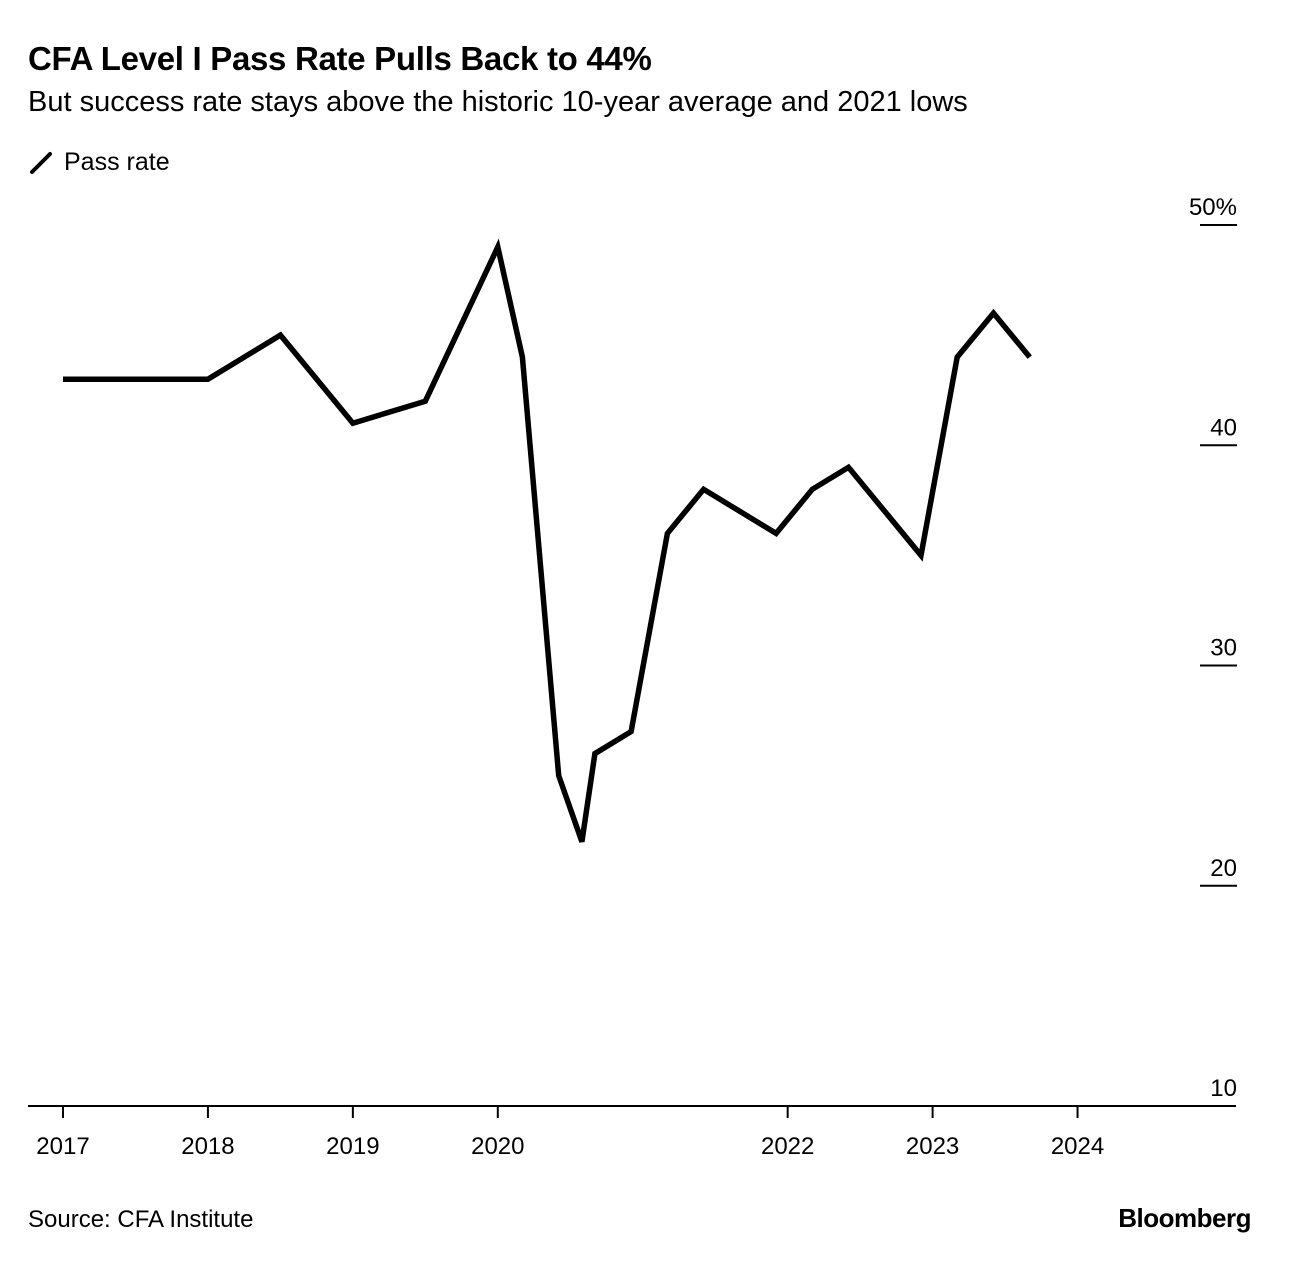 This screenshot has height=1262, width=1291. What do you see at coordinates (62, 1146) in the screenshot?
I see `x-tick-label: 2017` at bounding box center [62, 1146].